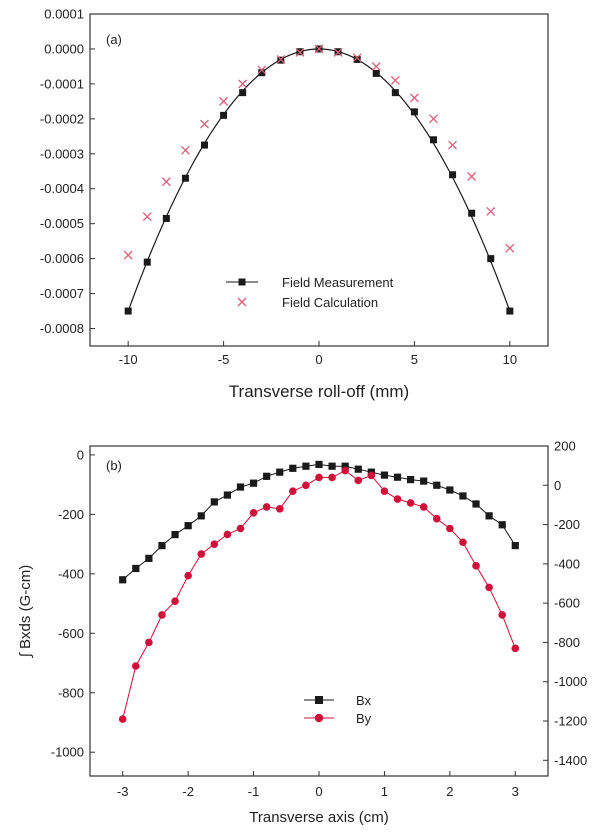  Describe the element at coordinates (128, 359) in the screenshot. I see `chart-a-x-tick-label: -10` at that location.